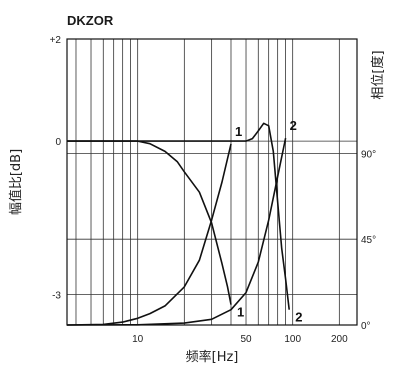  Describe the element at coordinates (246, 339) in the screenshot. I see `x-tick-label: 50` at that location.